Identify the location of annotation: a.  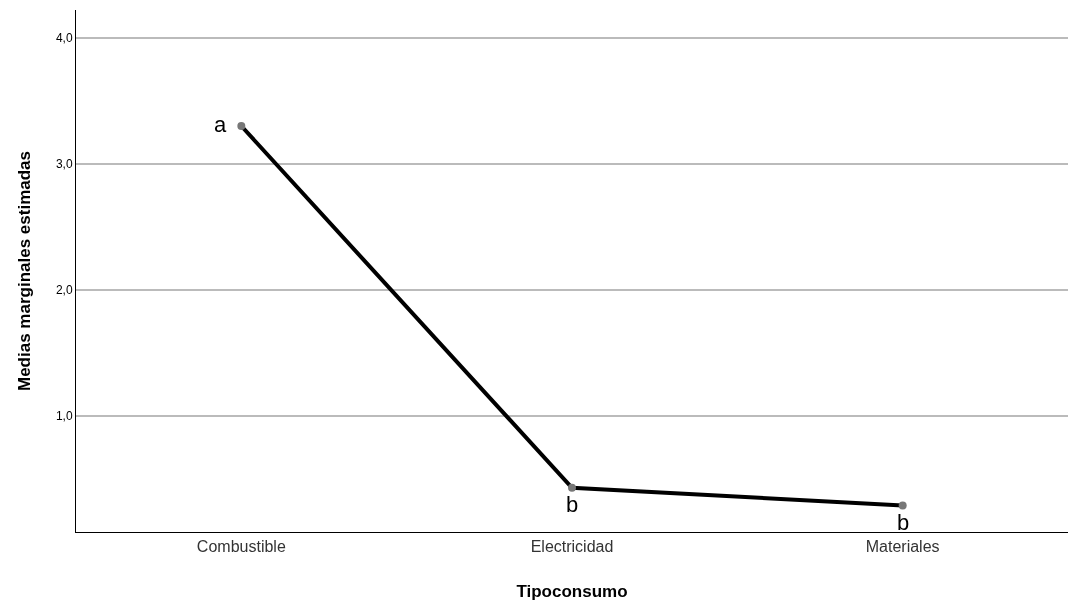
(220, 124).